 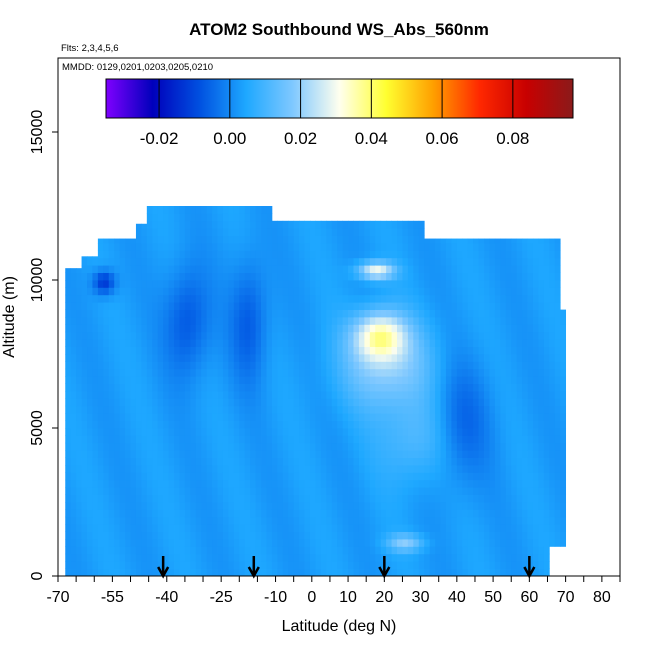 What do you see at coordinates (421, 597) in the screenshot?
I see `x-tick-label: 30` at bounding box center [421, 597].